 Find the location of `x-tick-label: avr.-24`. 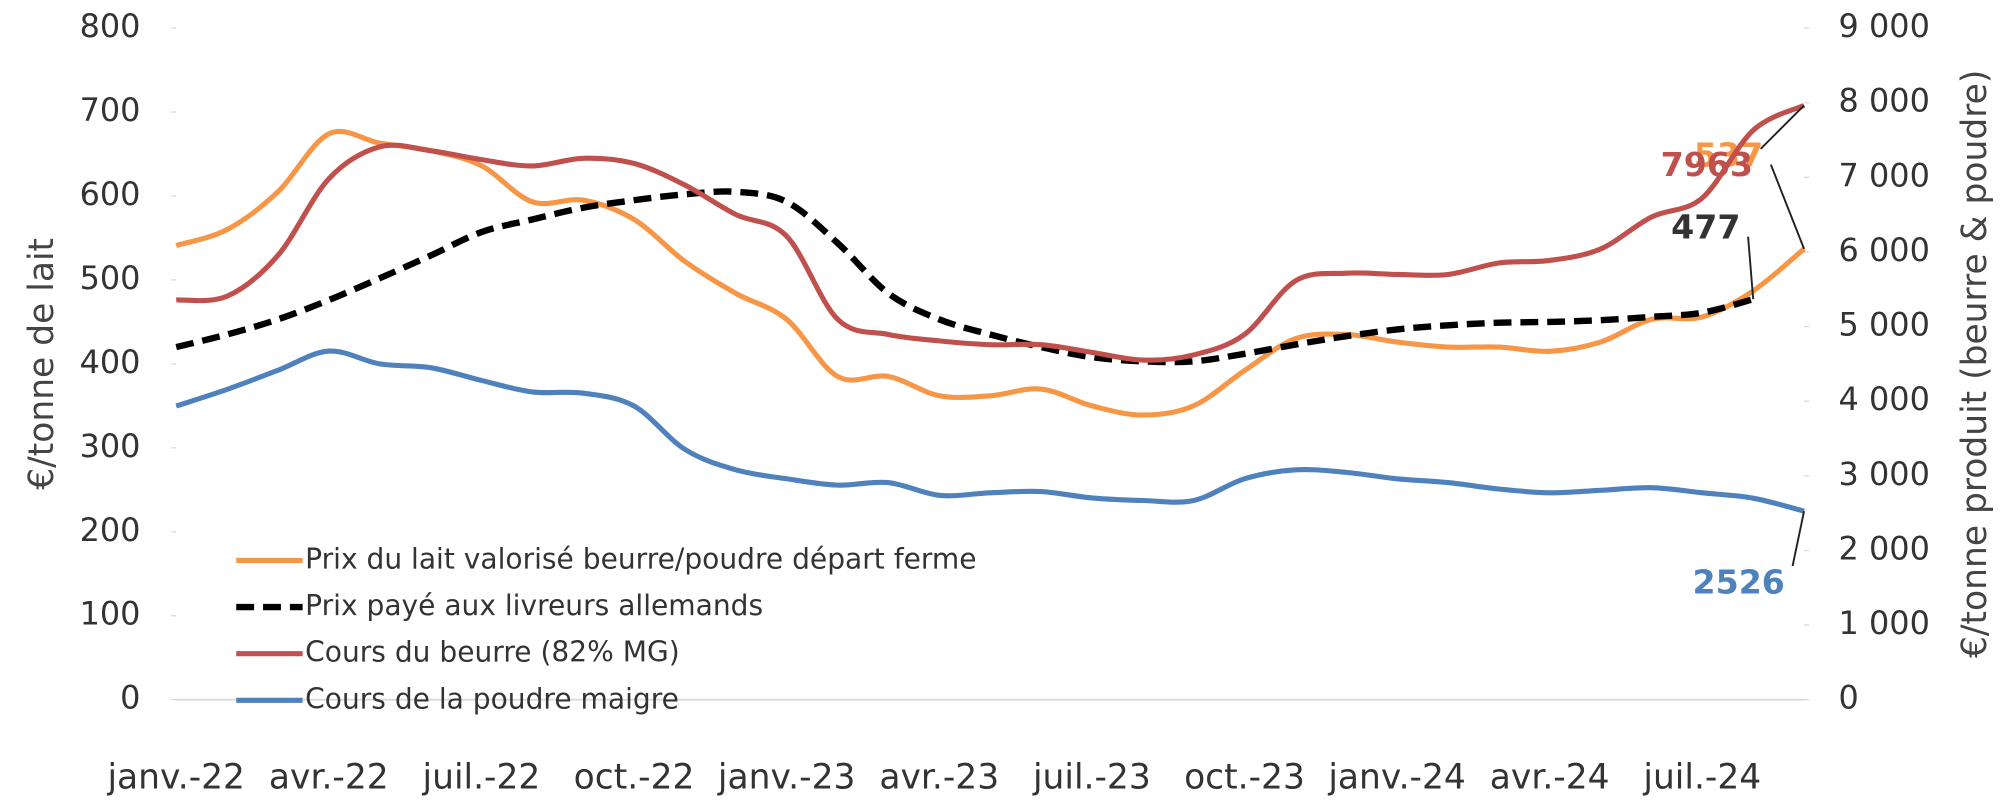

x-tick-label: avr.-24 is located at coordinates (1550, 777).